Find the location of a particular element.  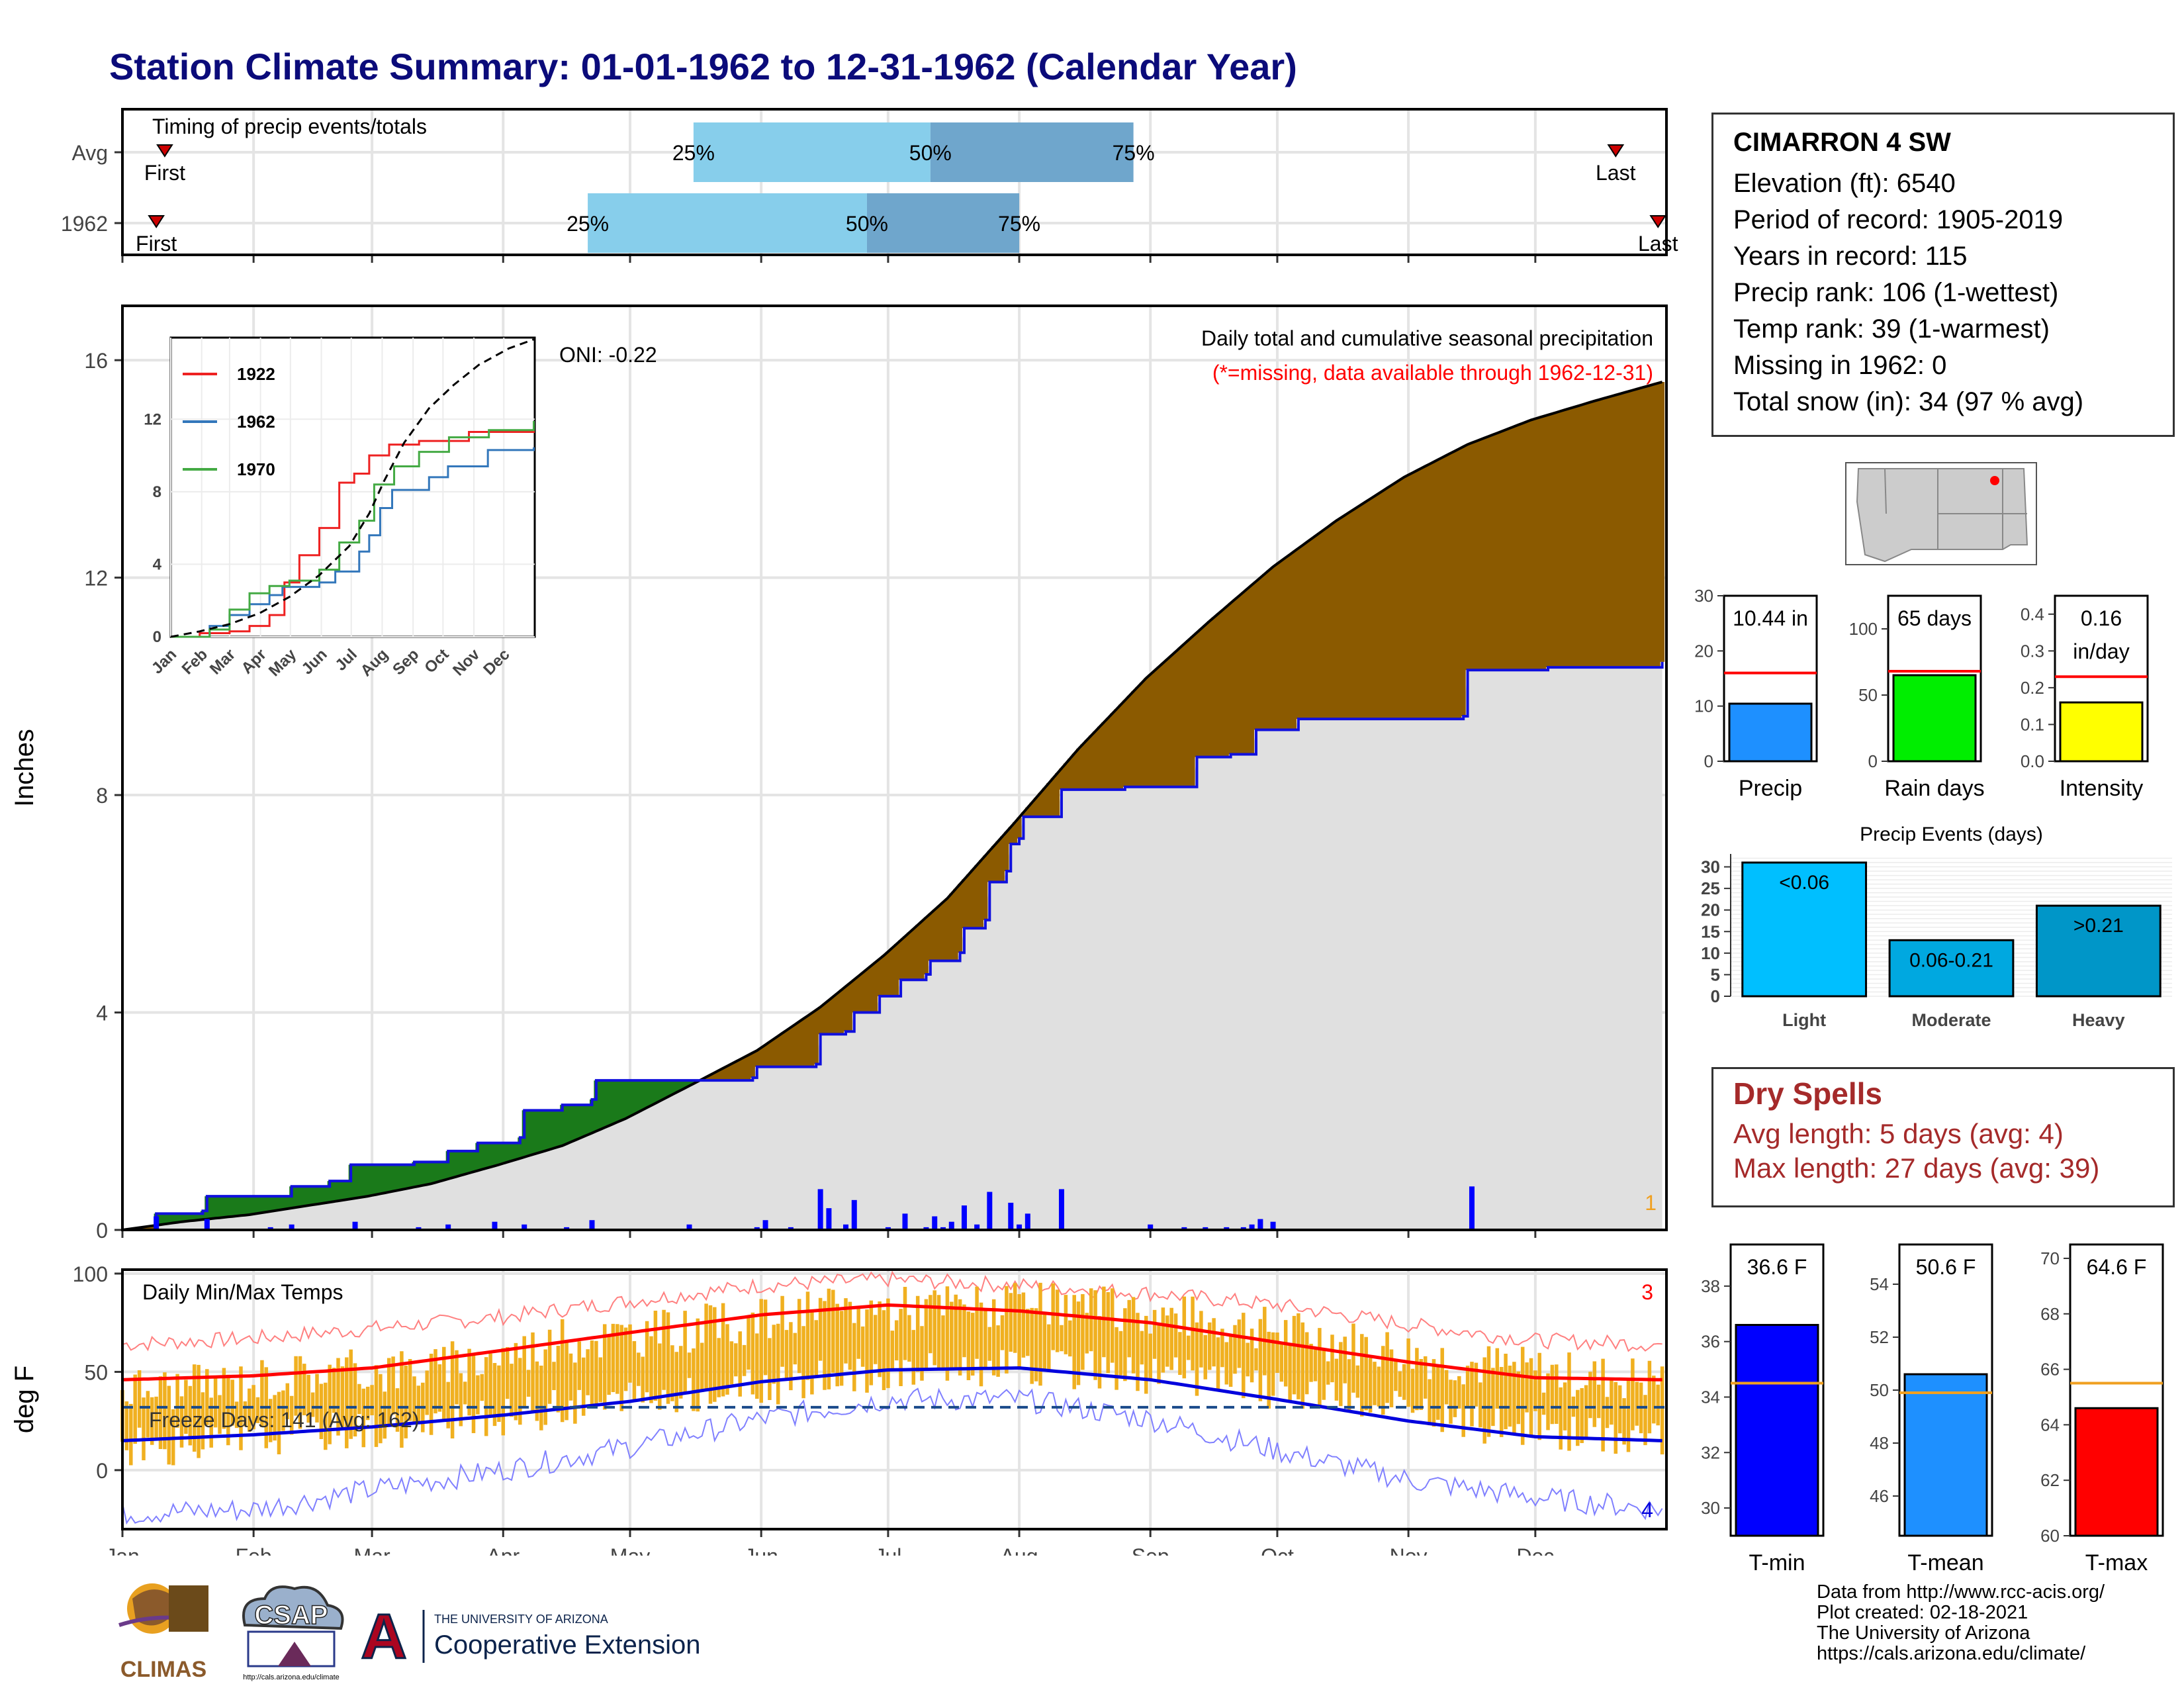

timing-label-first: First is located at coordinates (164, 173).